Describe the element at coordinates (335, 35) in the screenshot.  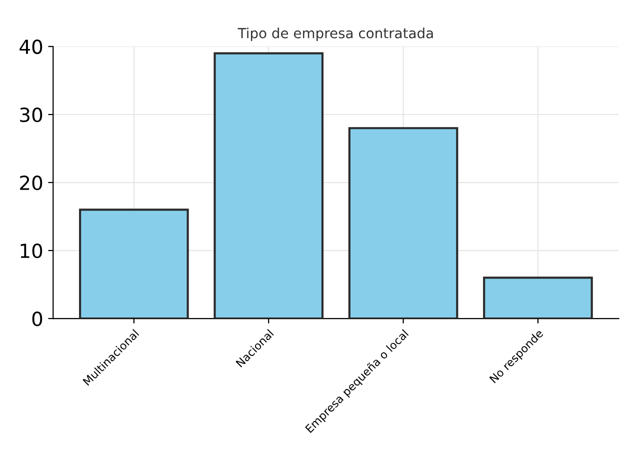
I see `chart-title: Tipo de empresa contratada` at that location.